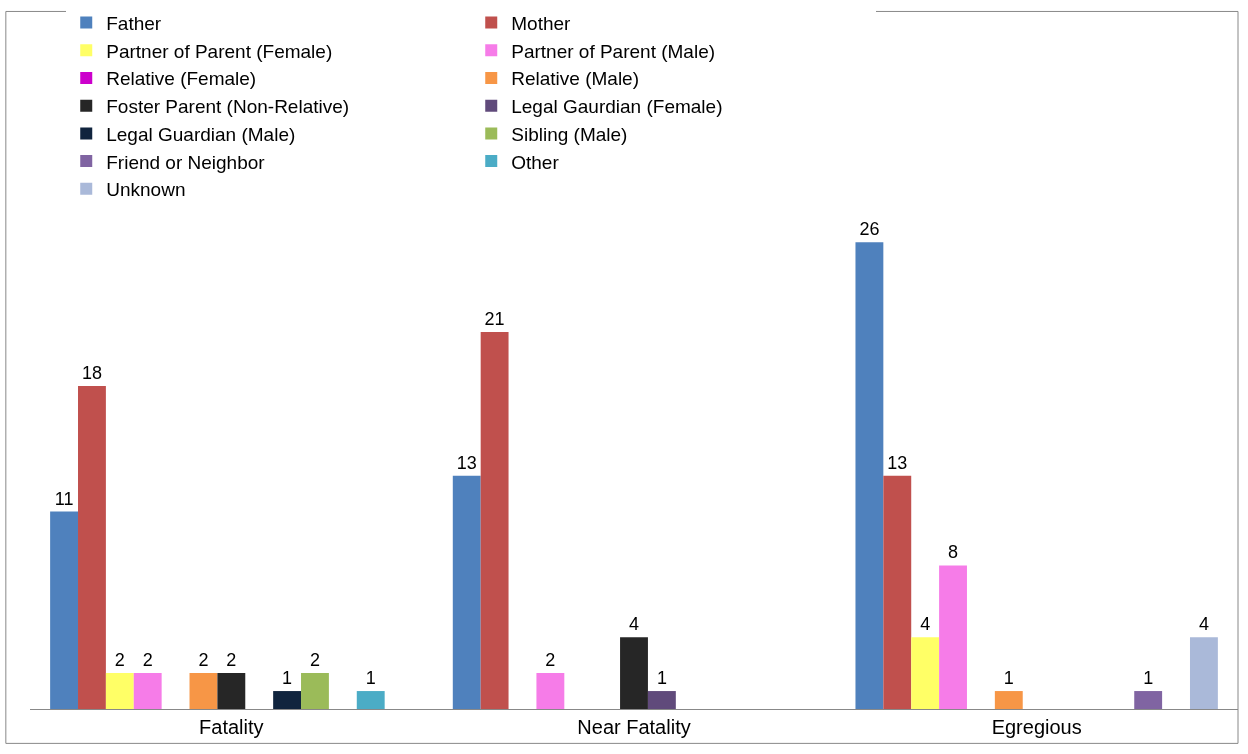 The height and width of the screenshot is (754, 1248). What do you see at coordinates (181, 79) in the screenshot?
I see `legend-label: Relative (Female)` at bounding box center [181, 79].